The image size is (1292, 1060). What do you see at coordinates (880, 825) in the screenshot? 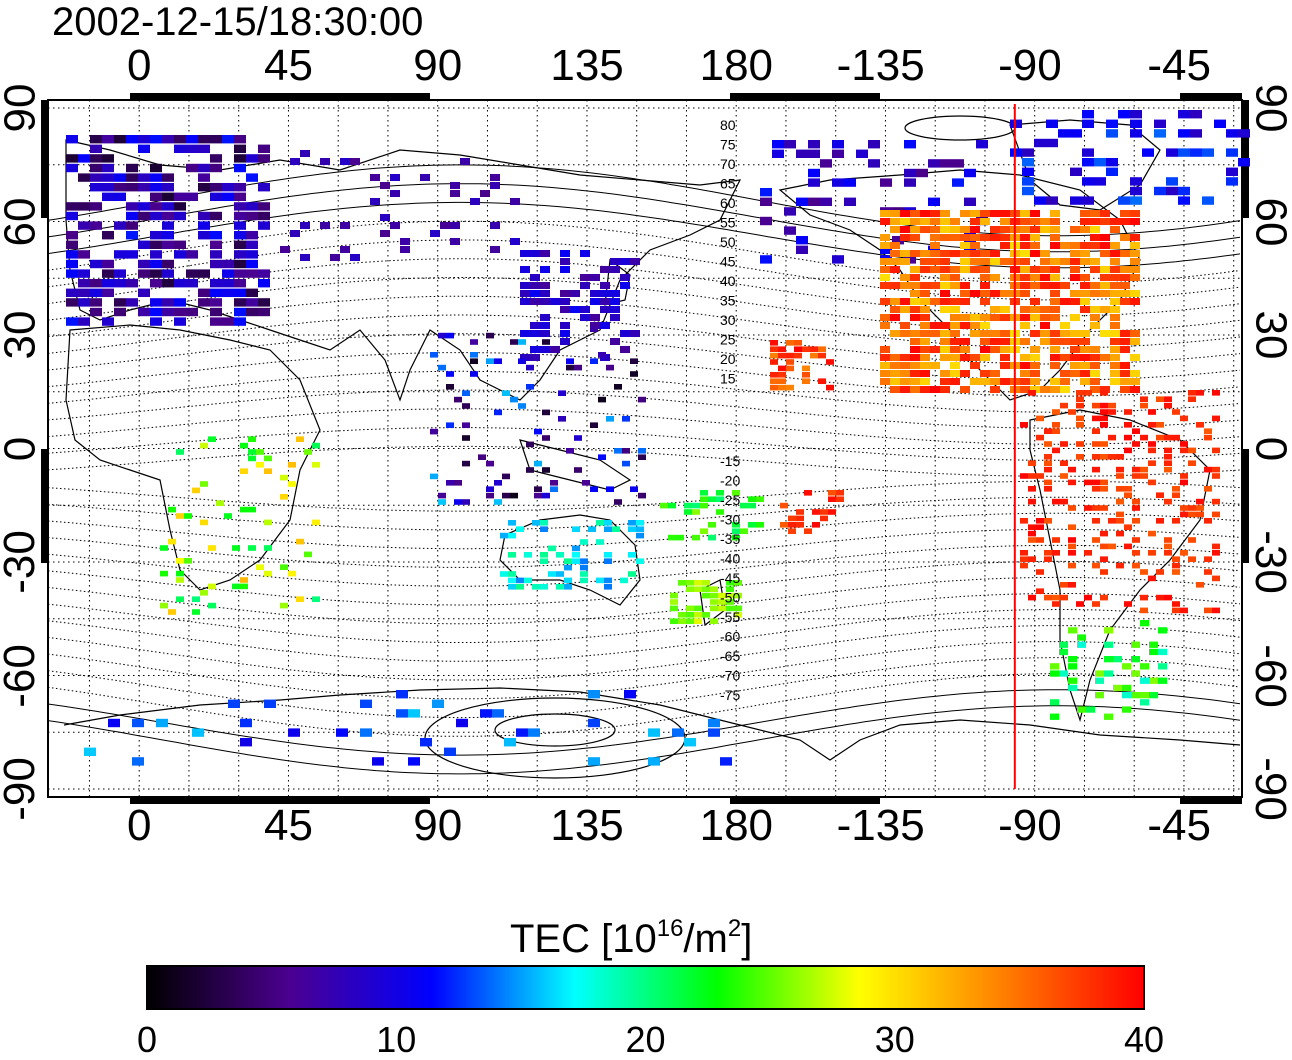
I see `lon-tick-label: -135` at bounding box center [880, 825].